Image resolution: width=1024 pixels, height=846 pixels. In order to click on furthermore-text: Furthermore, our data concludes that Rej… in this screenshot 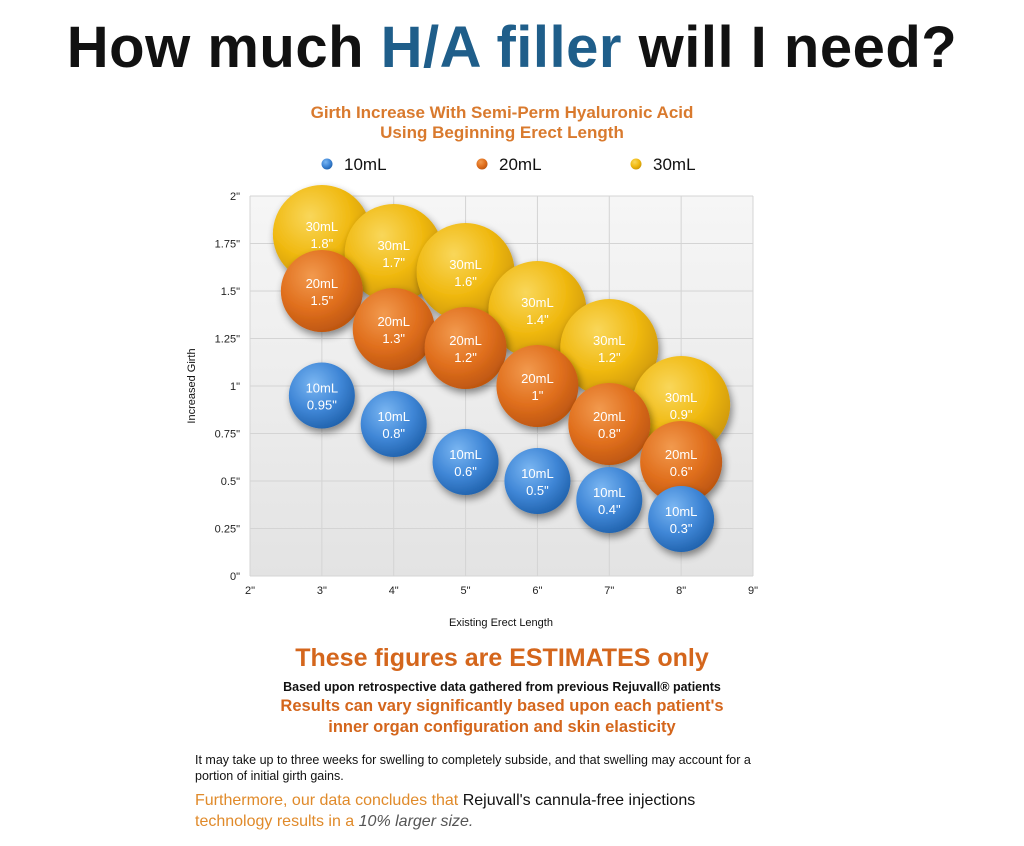, I will do `click(515, 811)`.